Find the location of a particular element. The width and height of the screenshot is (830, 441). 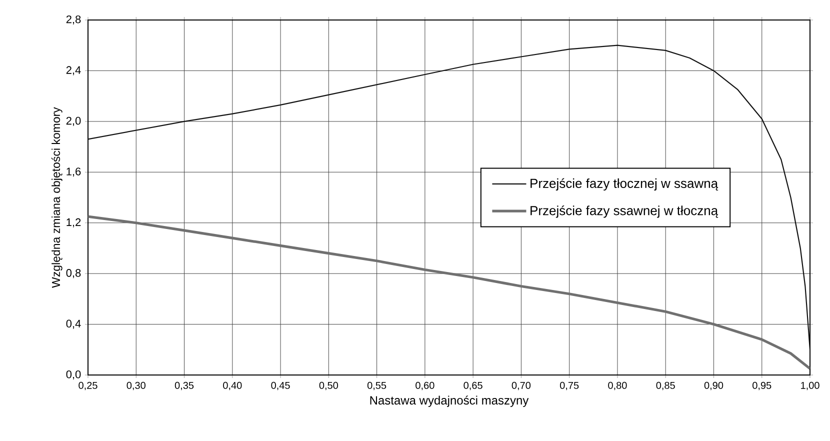

y-tick-label: 1,6 is located at coordinates (73, 172).